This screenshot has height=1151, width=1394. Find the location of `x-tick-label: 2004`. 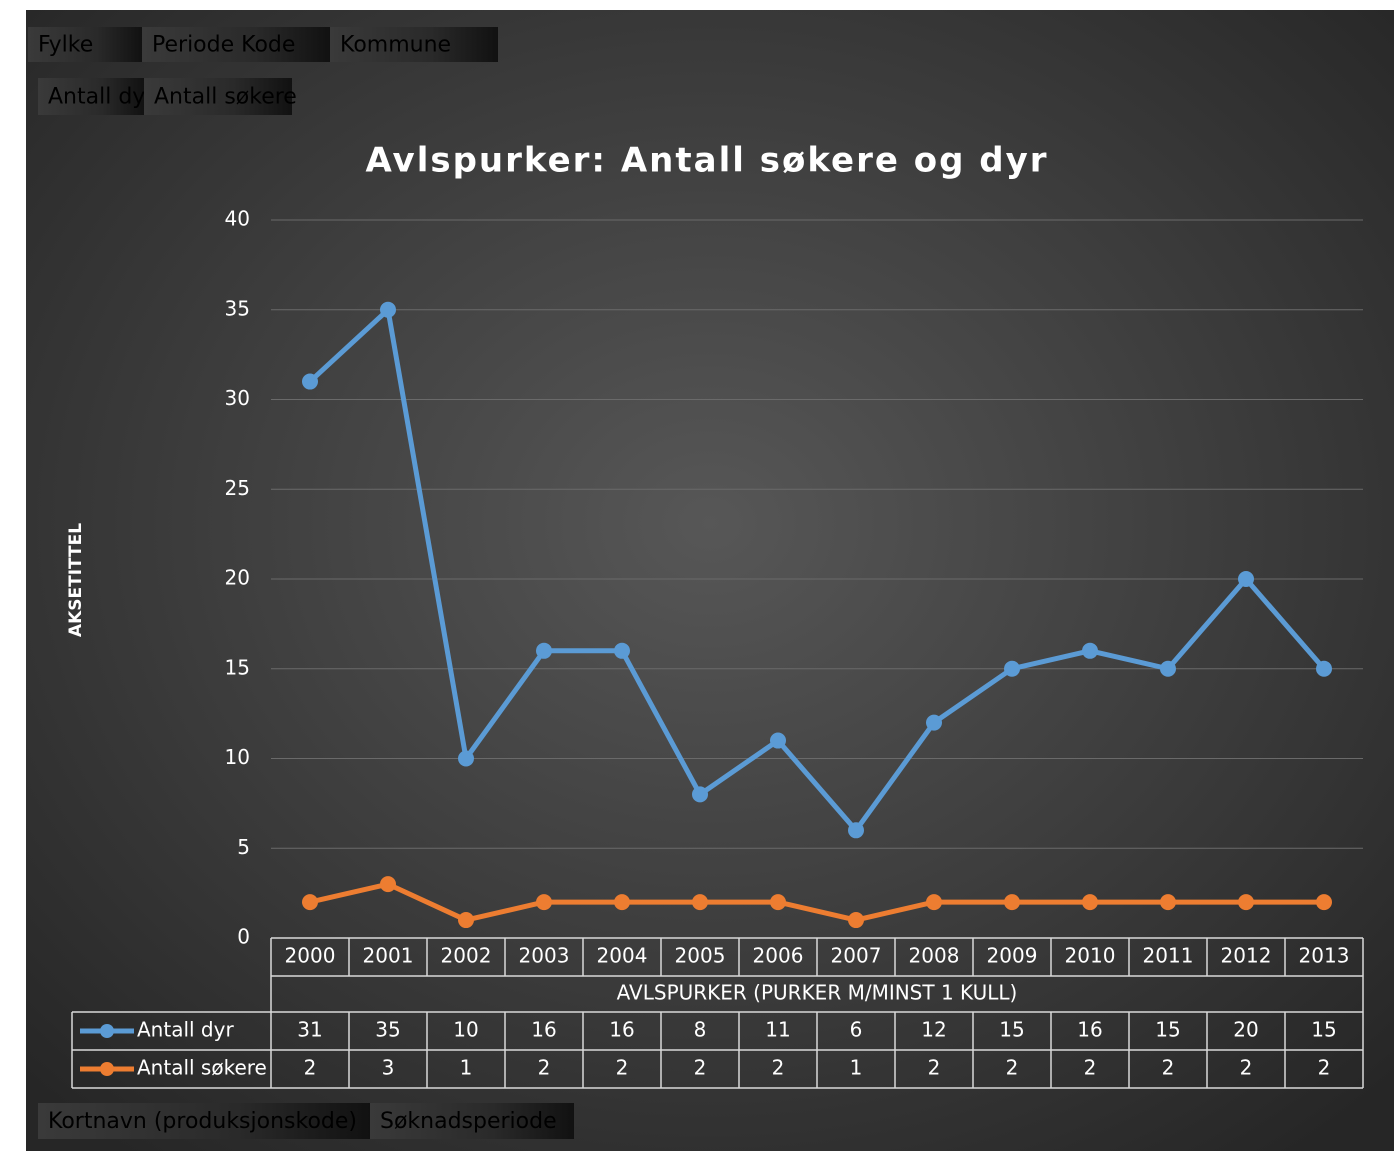

x-tick-label: 2004 is located at coordinates (622, 956).